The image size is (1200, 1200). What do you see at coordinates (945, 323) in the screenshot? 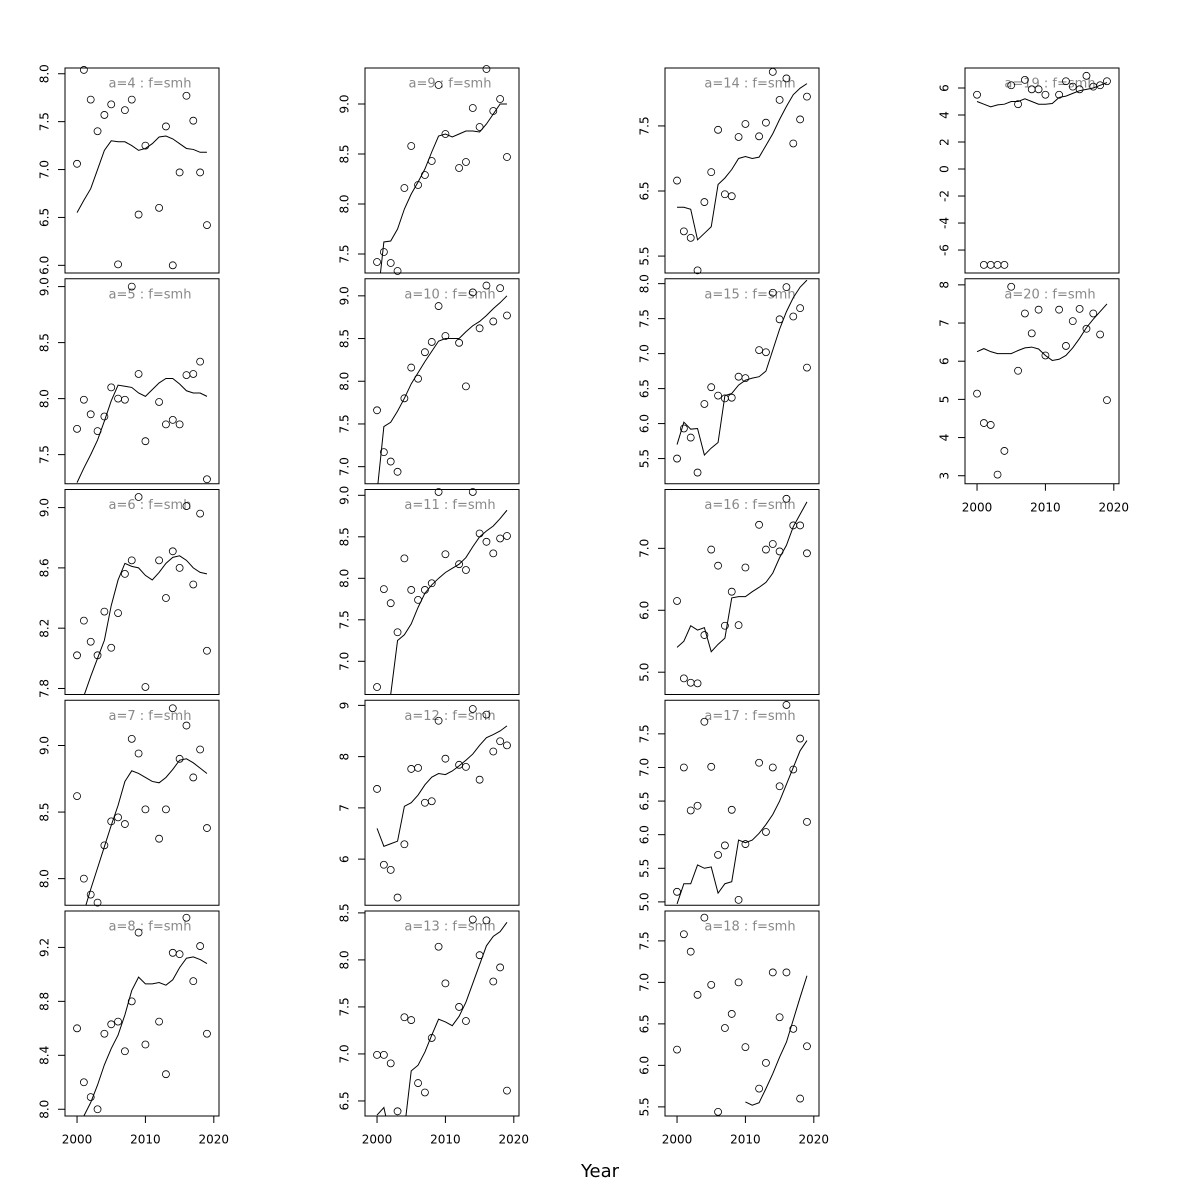
I see `y-tick-label: 7` at bounding box center [945, 323].